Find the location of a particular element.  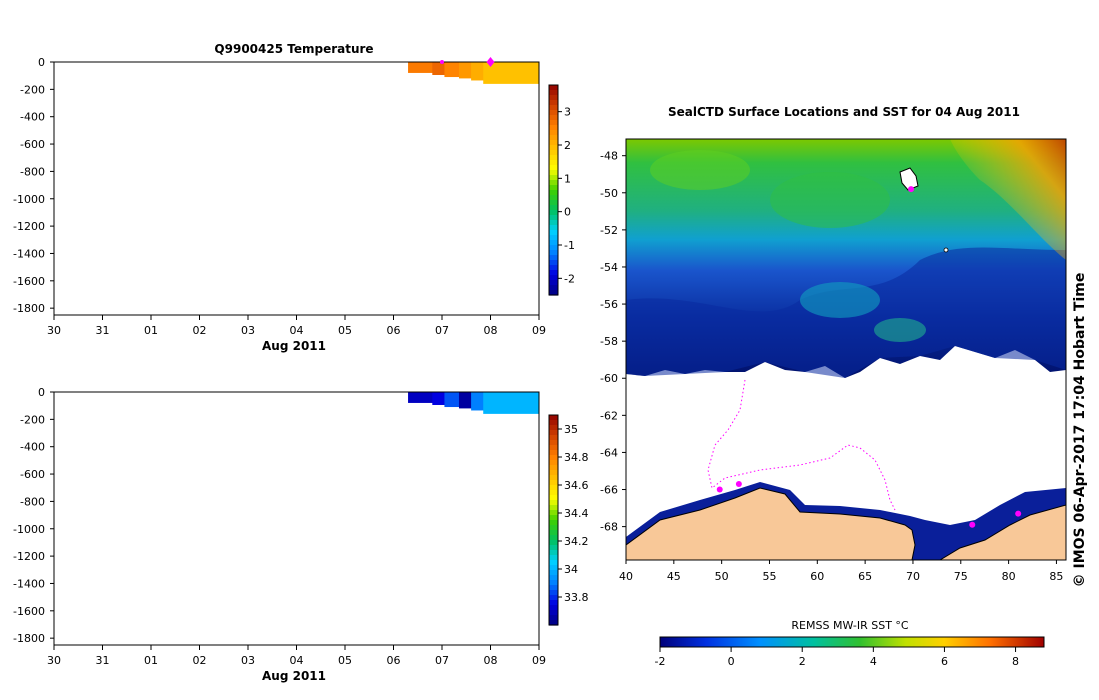

lon-tick-label: 65 is located at coordinates (865, 576).